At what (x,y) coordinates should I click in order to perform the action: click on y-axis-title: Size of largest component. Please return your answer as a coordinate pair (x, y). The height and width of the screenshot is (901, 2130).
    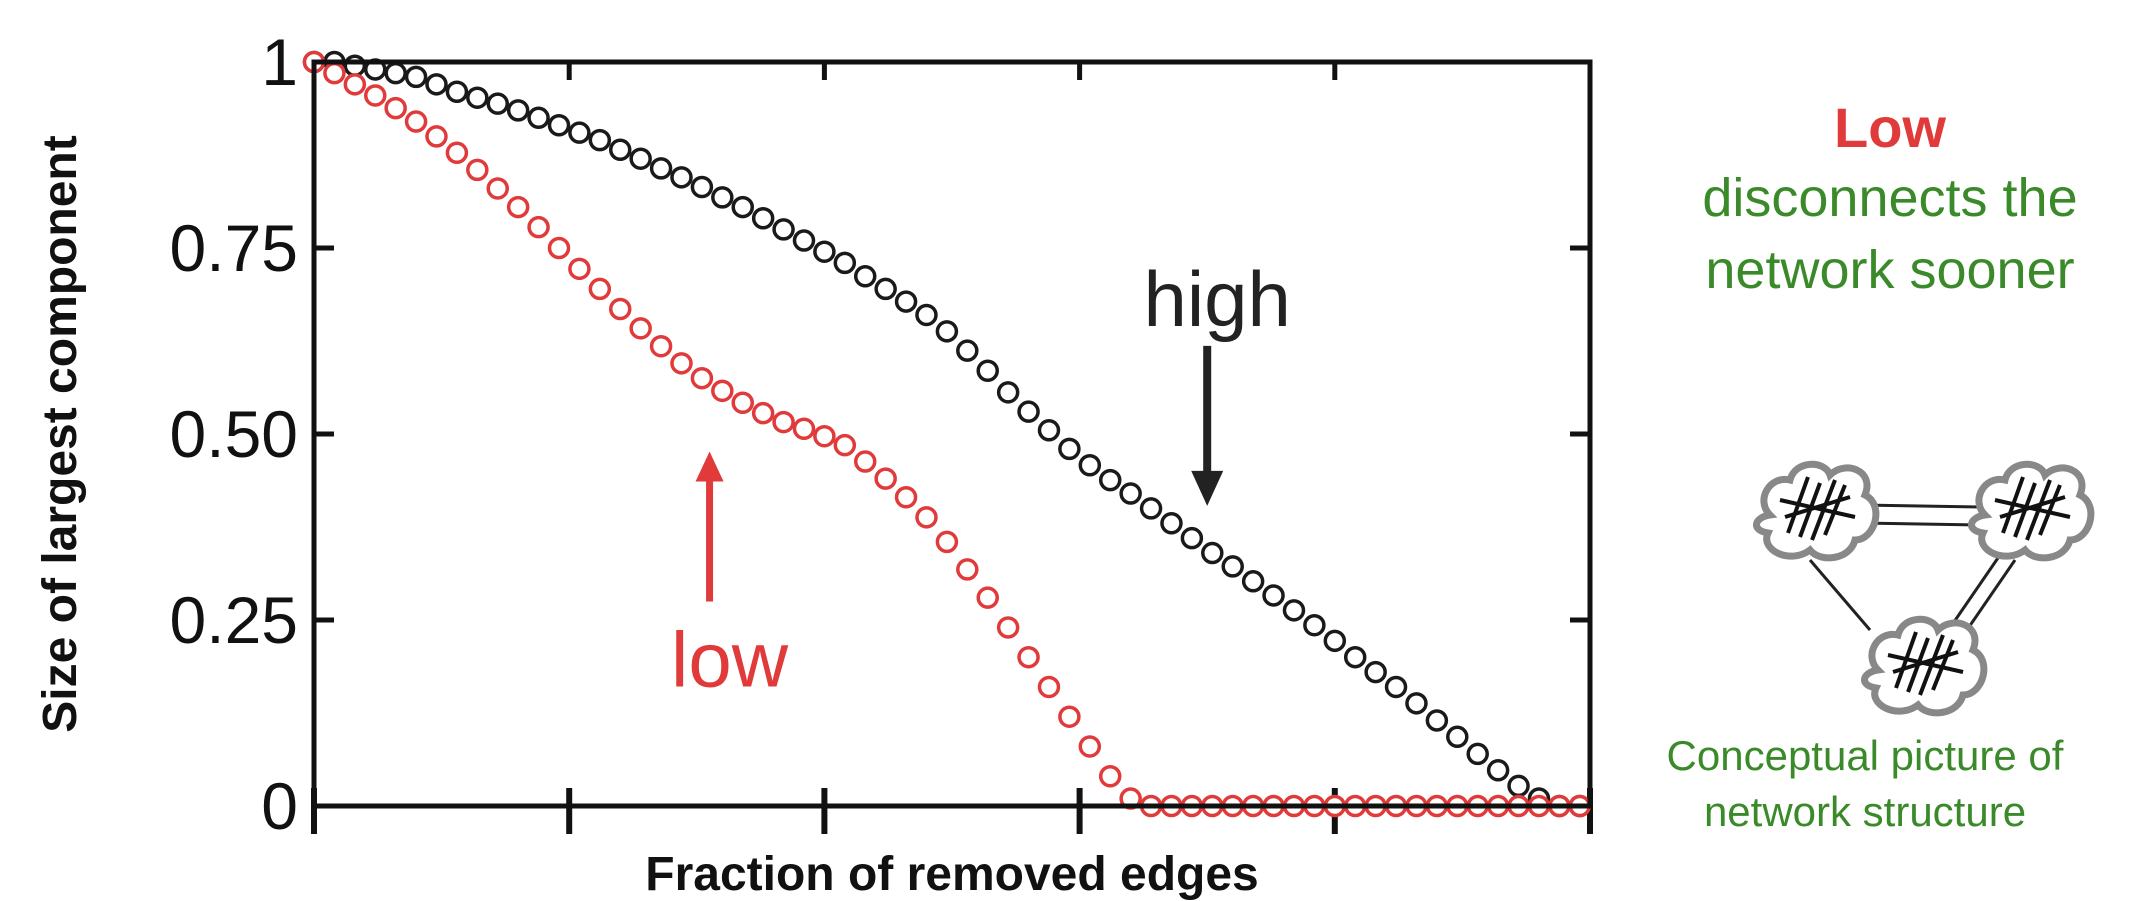
    Looking at the image, I should click on (60, 433).